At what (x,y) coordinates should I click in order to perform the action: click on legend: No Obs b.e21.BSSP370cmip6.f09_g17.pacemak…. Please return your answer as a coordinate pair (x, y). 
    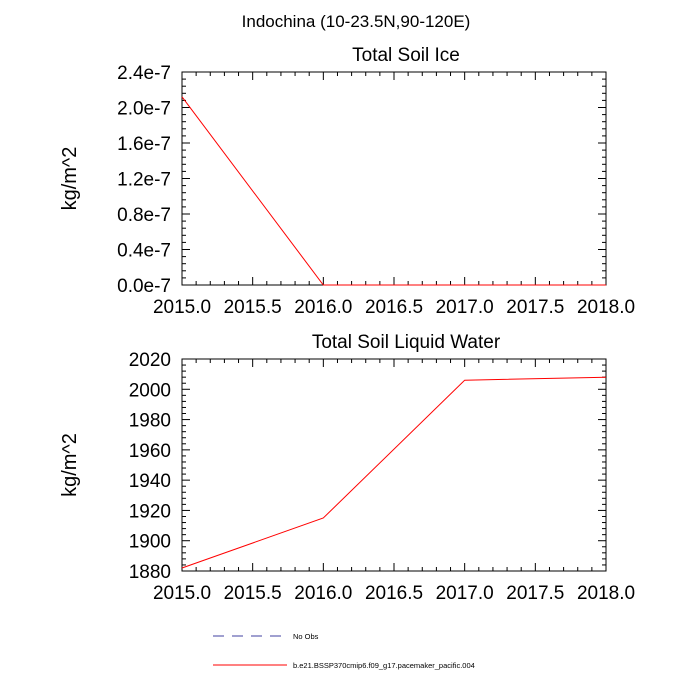
    Looking at the image, I should click on (344, 651).